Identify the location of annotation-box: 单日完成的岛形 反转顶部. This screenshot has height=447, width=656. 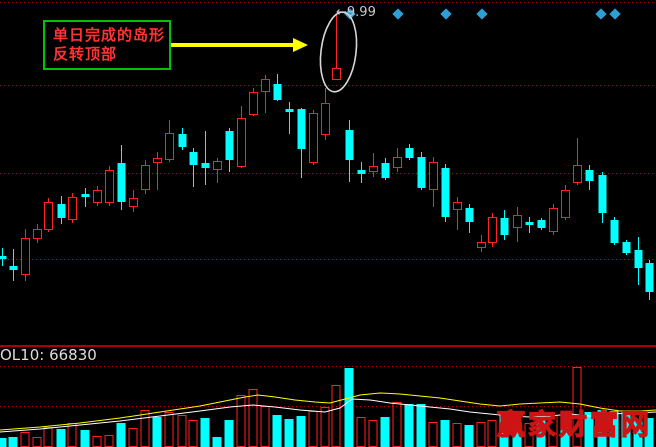
(107, 45).